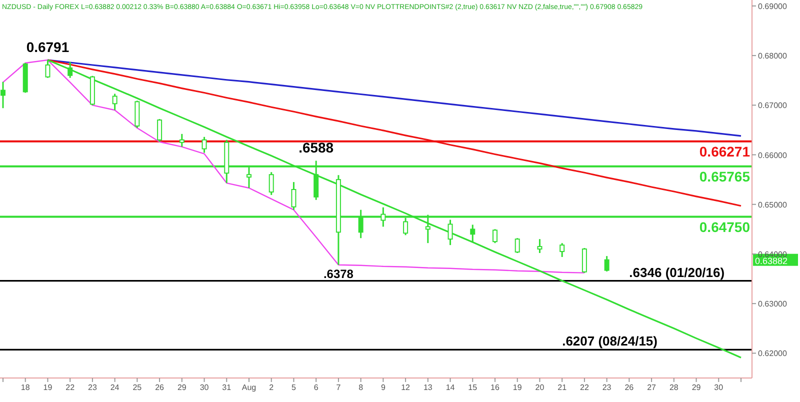  What do you see at coordinates (677, 272) in the screenshot?
I see `ref-line-label: .6346 (01/20/16)` at bounding box center [677, 272].